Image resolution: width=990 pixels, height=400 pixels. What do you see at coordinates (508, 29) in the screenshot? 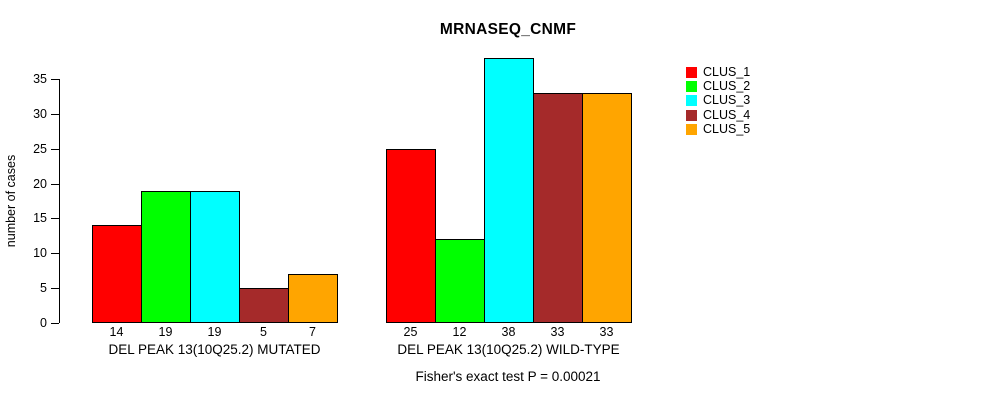
I see `chart-title: MRNASEQ_CNMF` at bounding box center [508, 29].